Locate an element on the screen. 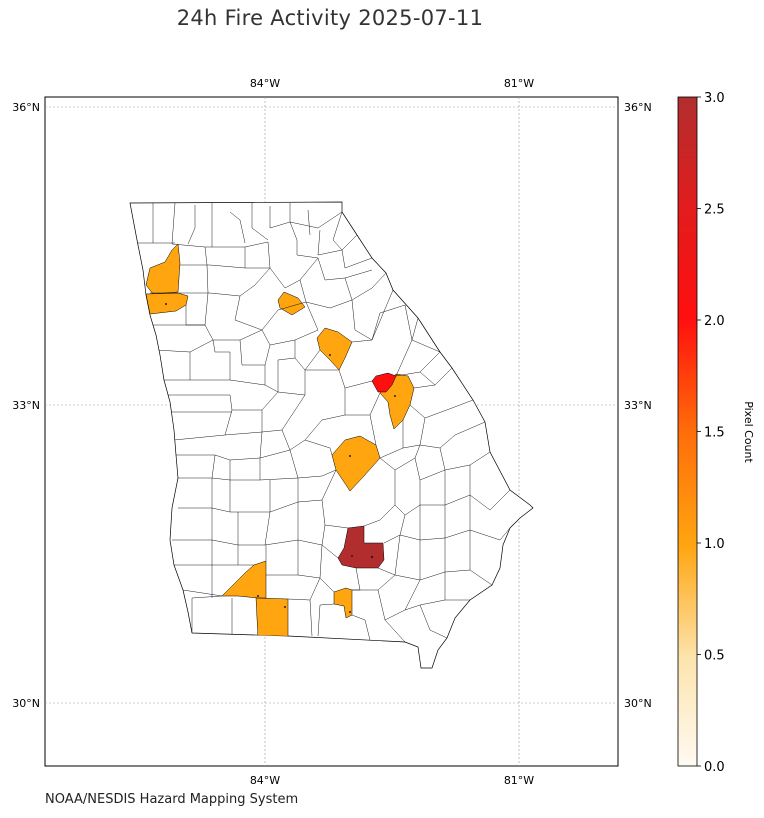 The height and width of the screenshot is (818, 764). colorbar-tick-label: 0.0 is located at coordinates (714, 767).